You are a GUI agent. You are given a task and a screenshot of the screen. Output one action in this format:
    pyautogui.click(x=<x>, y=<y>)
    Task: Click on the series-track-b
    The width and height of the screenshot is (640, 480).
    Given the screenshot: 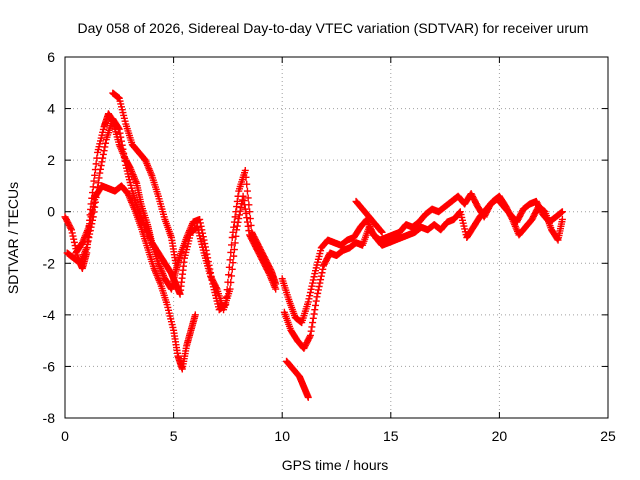 What is the action you would take?
    pyautogui.click(x=171, y=214)
    